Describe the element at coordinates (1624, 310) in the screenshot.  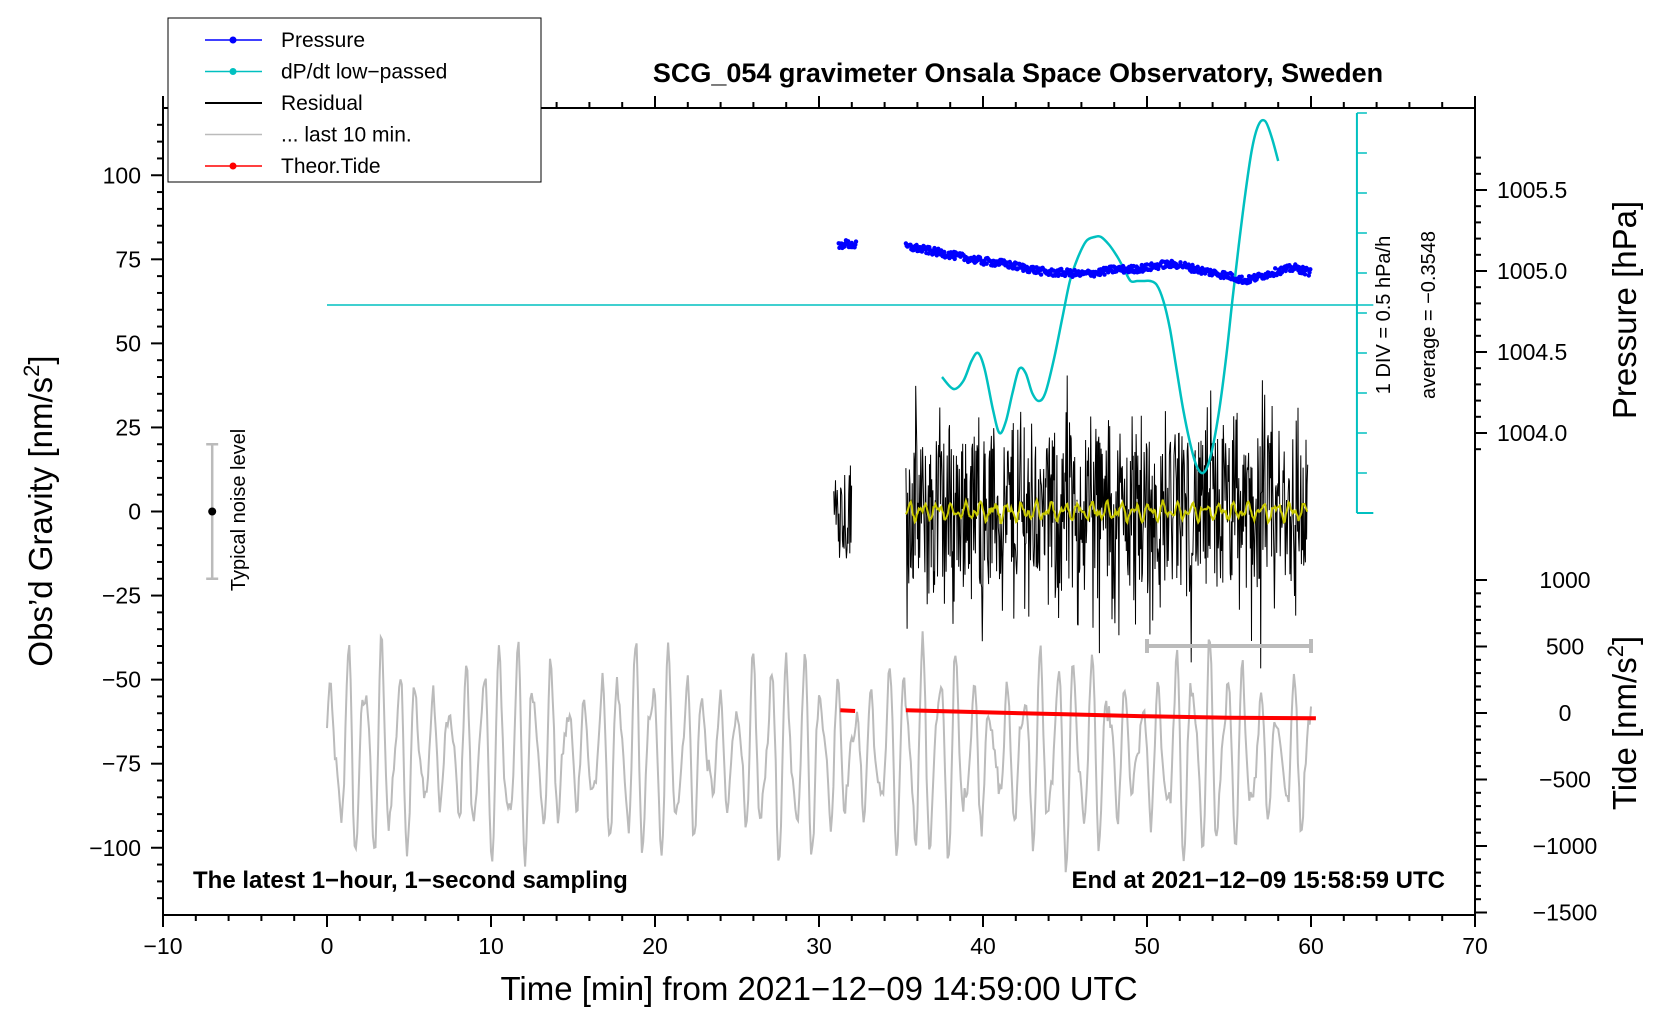
I see `y-axis-pressure-title: Pressure [hPa]` at that location.